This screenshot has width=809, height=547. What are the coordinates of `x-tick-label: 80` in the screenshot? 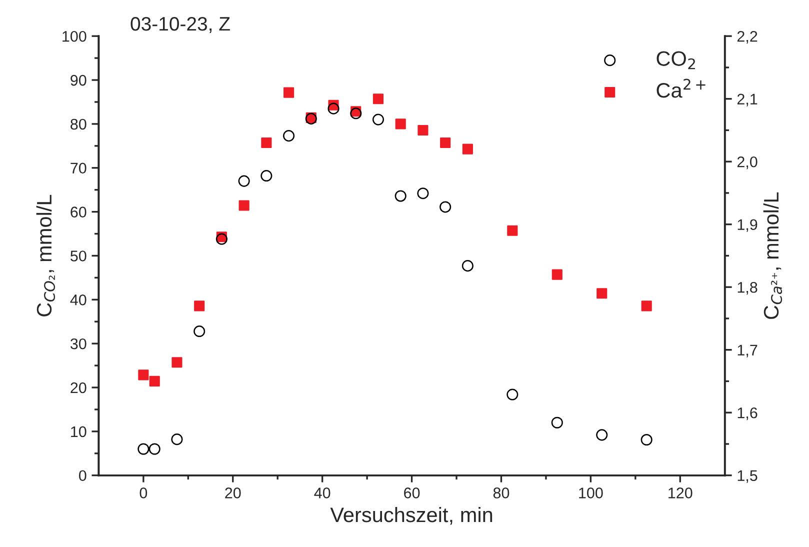 It's located at (501, 493).